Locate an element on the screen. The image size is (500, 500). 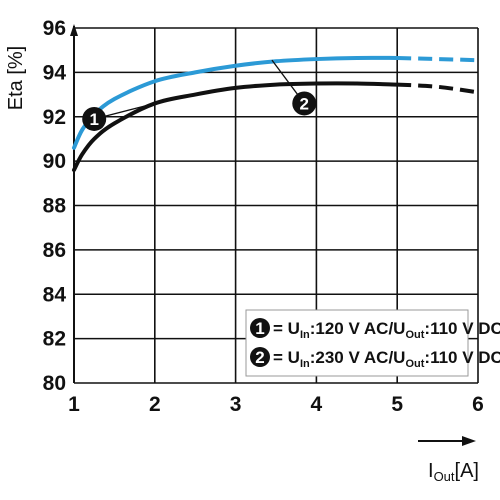
y-tick-label: 90 is located at coordinates (54, 161).